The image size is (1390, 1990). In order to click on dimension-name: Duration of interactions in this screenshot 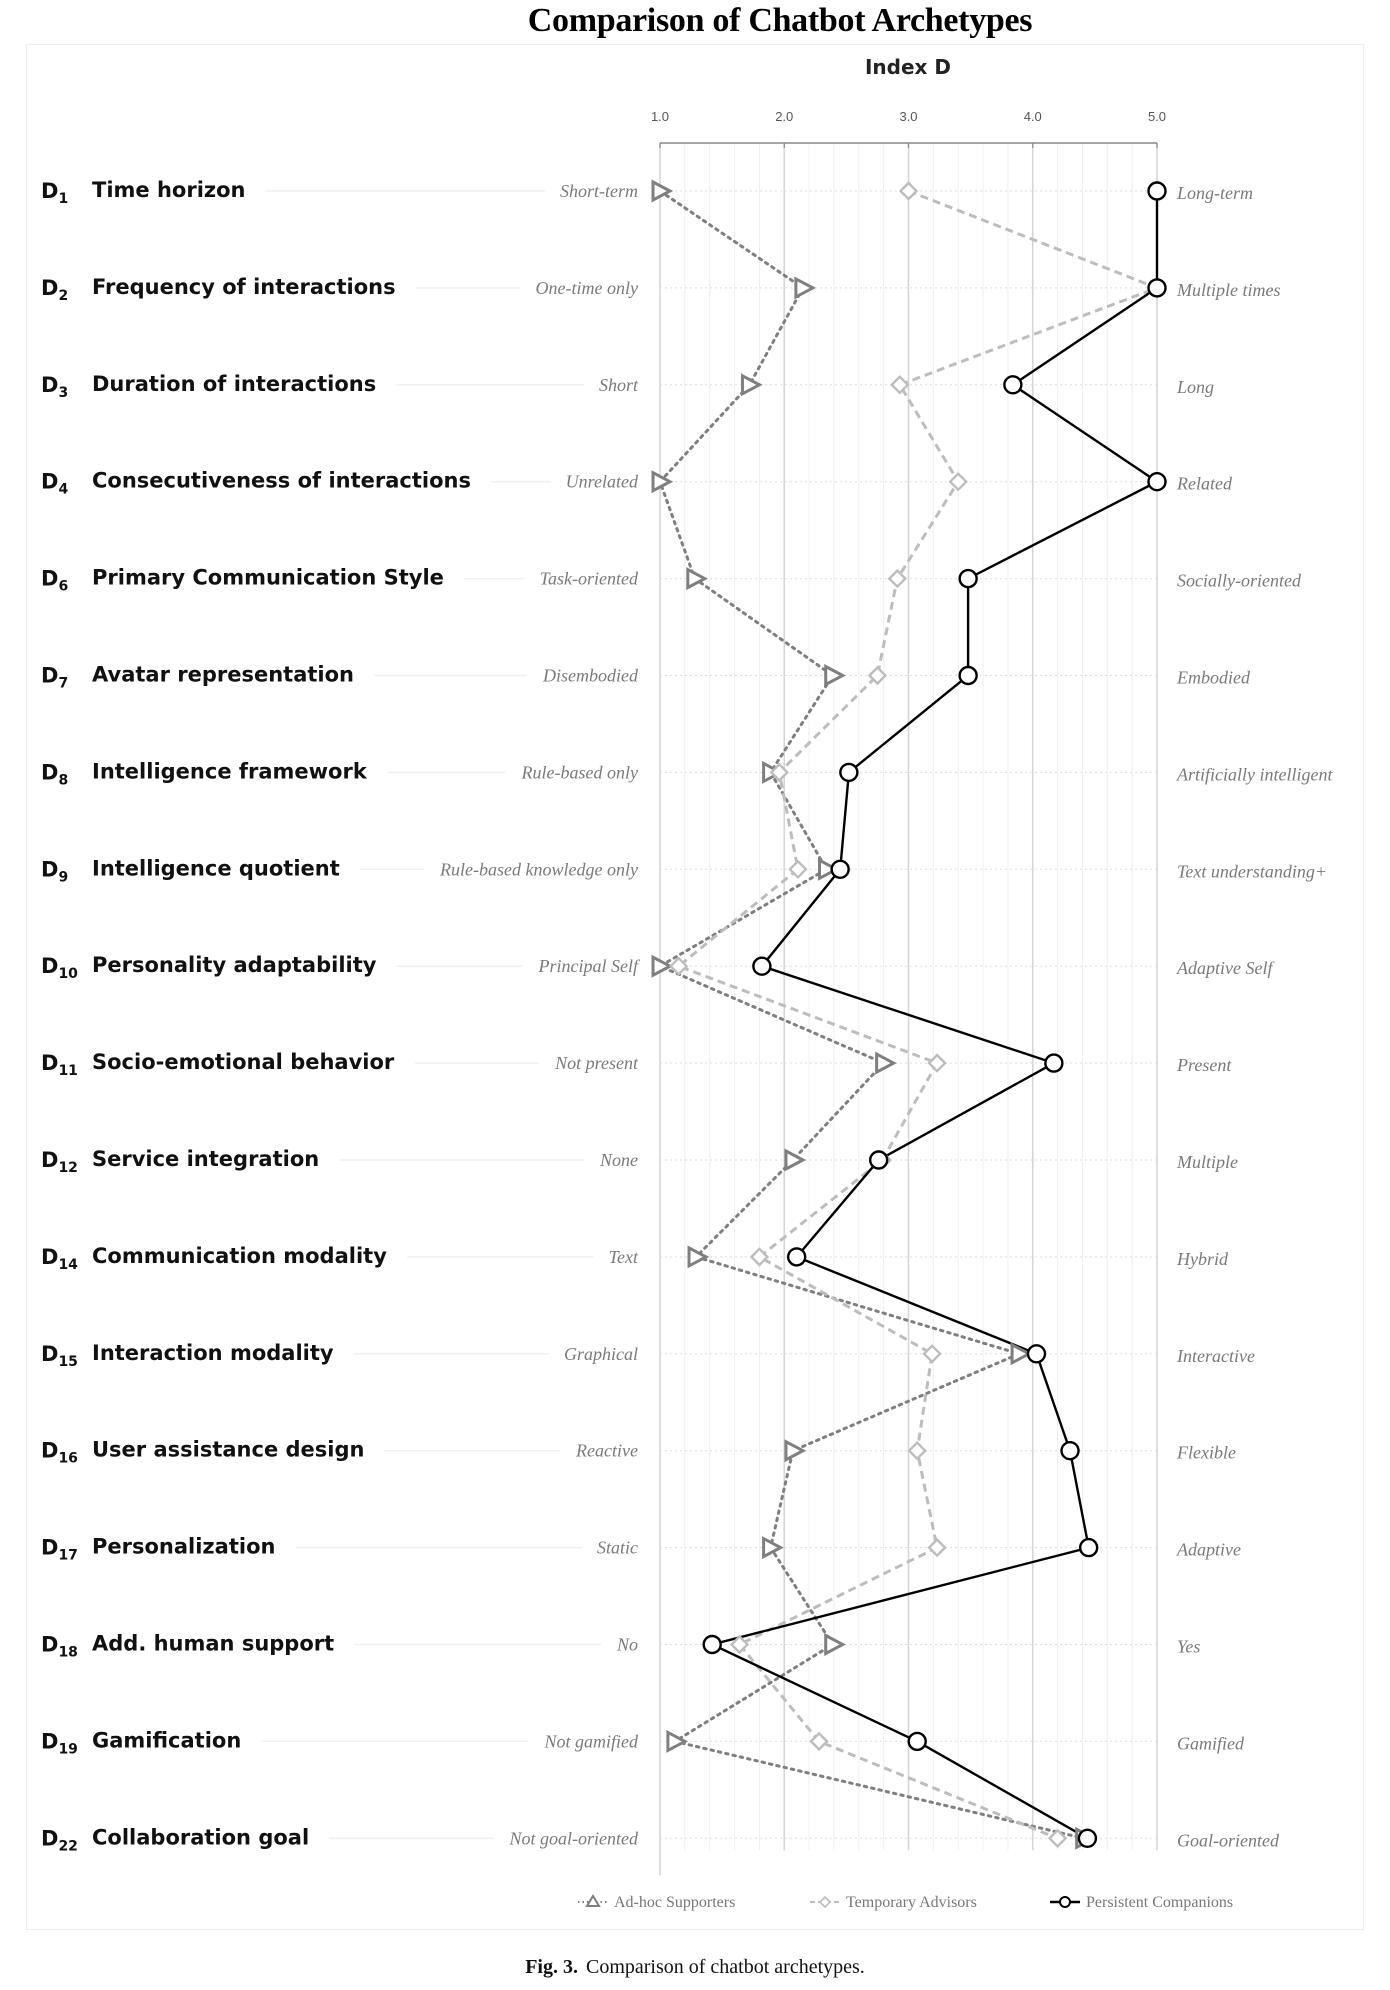, I will do `click(234, 384)`.